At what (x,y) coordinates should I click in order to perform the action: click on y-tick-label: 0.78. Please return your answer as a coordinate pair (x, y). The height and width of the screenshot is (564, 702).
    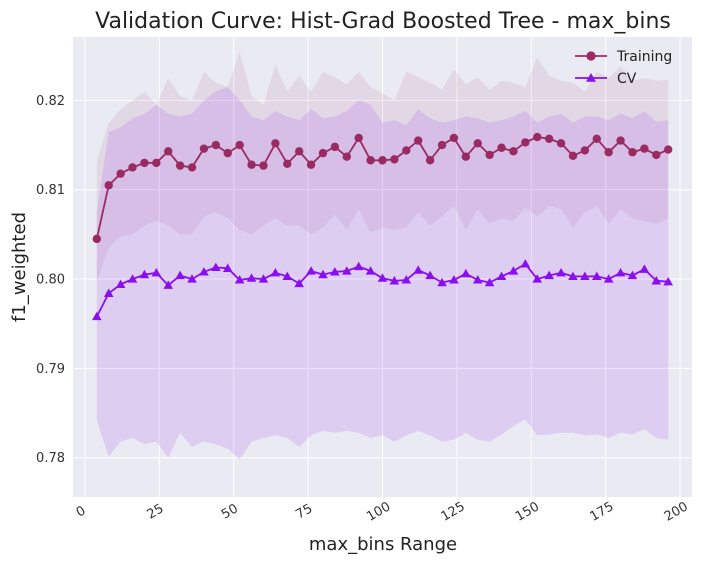
    Looking at the image, I should click on (50, 458).